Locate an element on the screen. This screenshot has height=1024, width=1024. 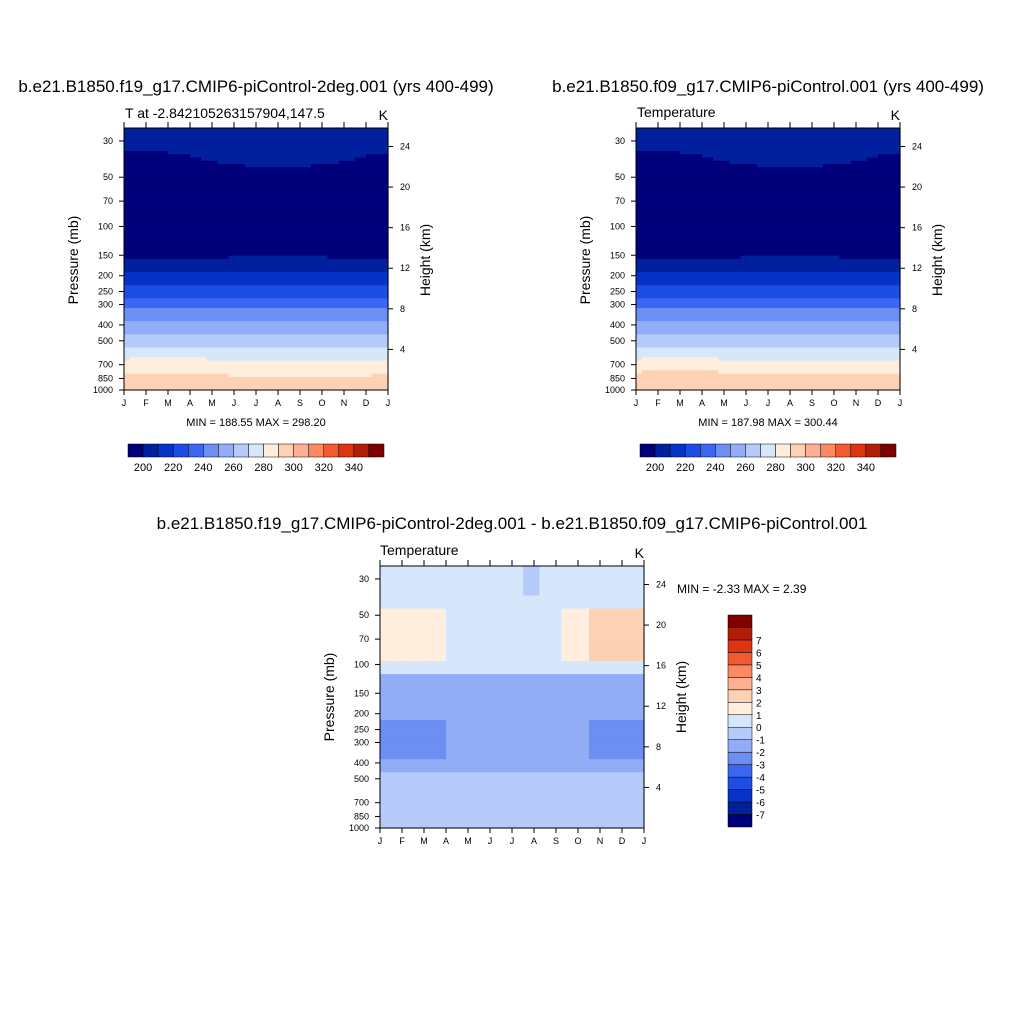
colorbar-label: 200 is located at coordinates (143, 468).